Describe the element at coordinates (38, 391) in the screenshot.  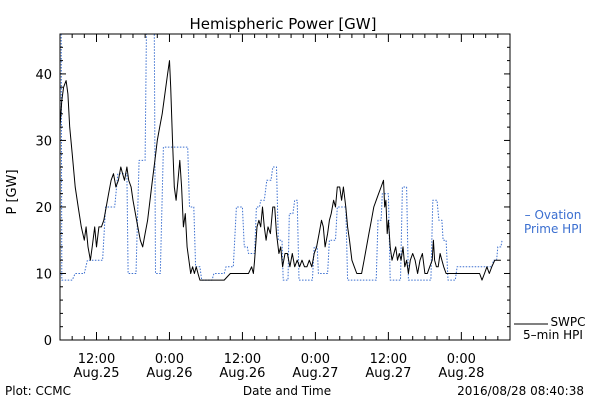
I see `footer-source: Plot: CCMC` at that location.